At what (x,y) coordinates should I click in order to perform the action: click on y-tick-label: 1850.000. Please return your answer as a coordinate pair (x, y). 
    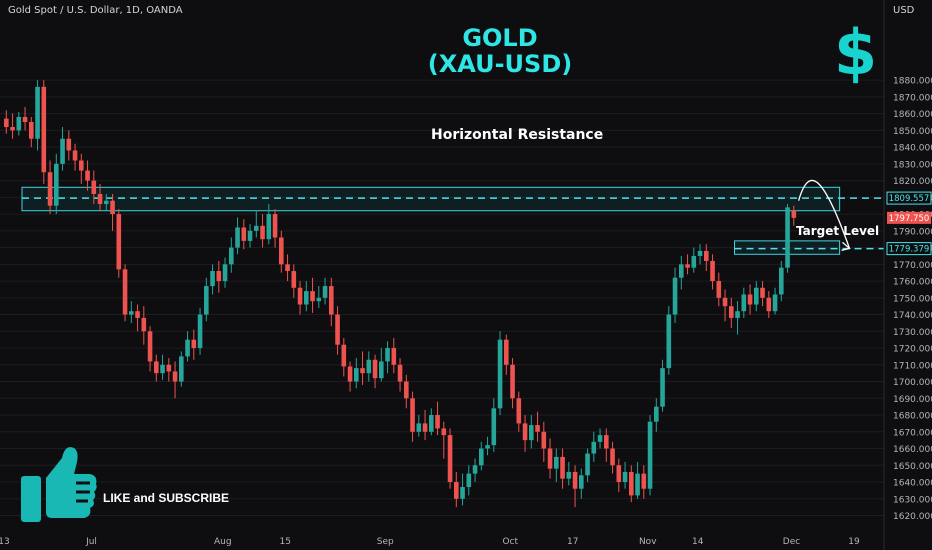
    Looking at the image, I should click on (912, 132).